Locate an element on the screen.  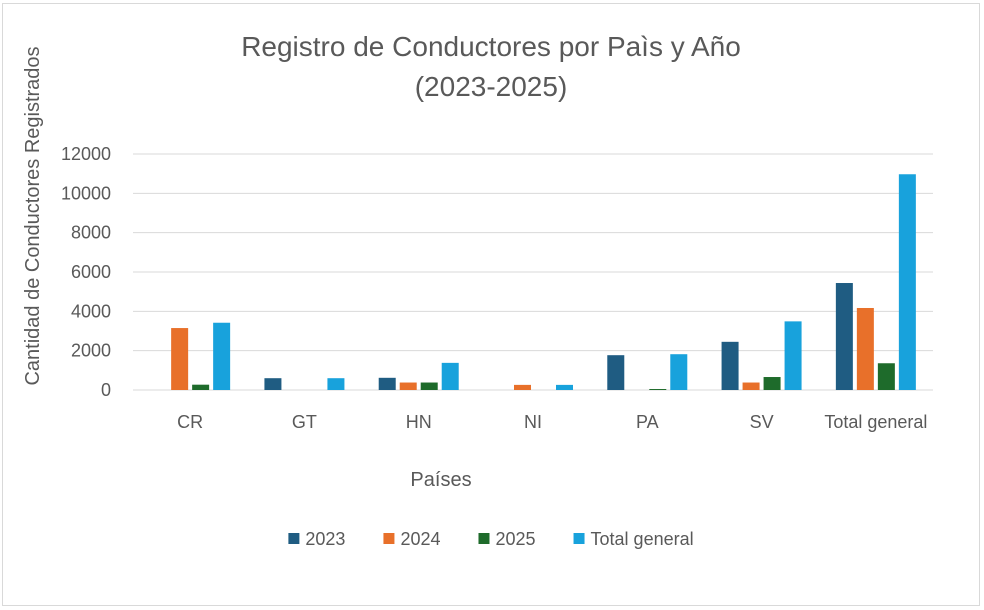
chart-title-line1: Registro de Conductores por Paìs y Año is located at coordinates (491, 46).